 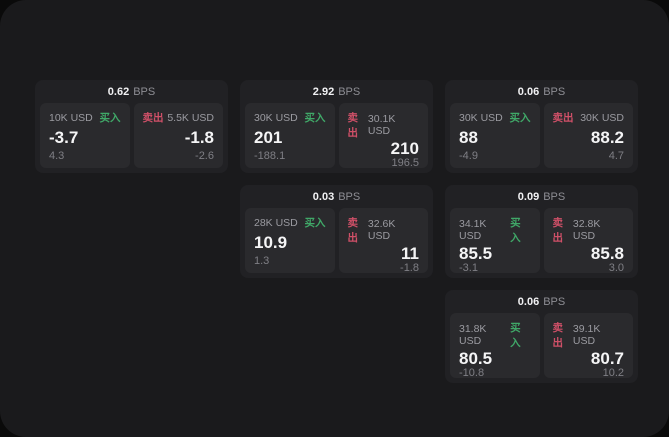 What do you see at coordinates (616, 156) in the screenshot?
I see `sell-delta: 4.7` at bounding box center [616, 156].